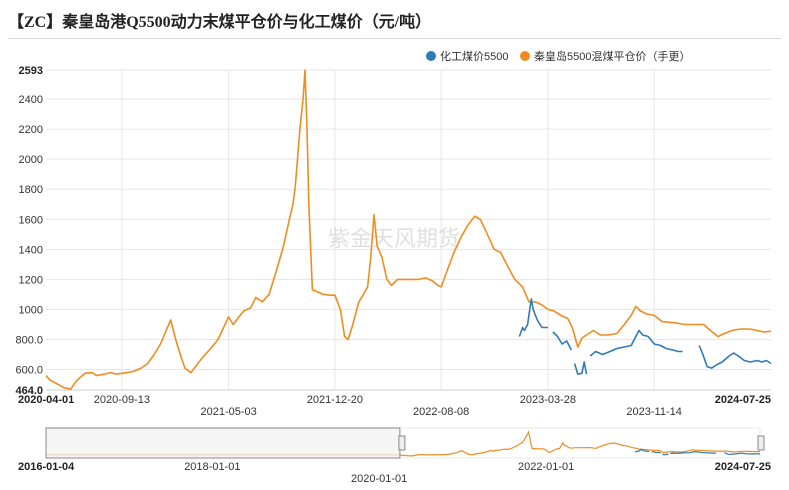  Describe the element at coordinates (31, 190) in the screenshot. I see `y-tick-label: 1800` at that location.